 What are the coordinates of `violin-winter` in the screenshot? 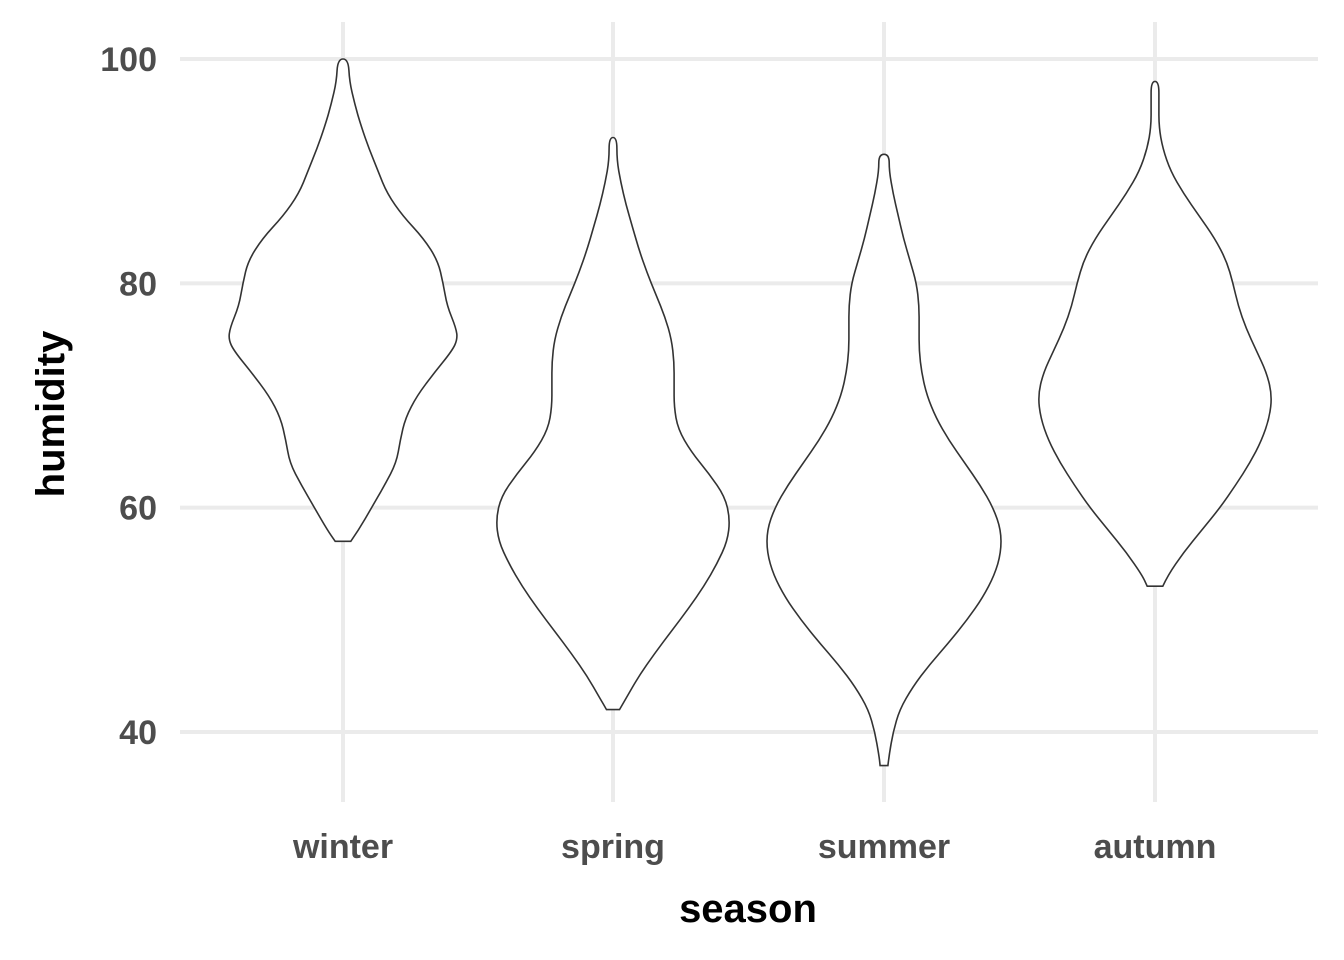 It's located at (343, 300).